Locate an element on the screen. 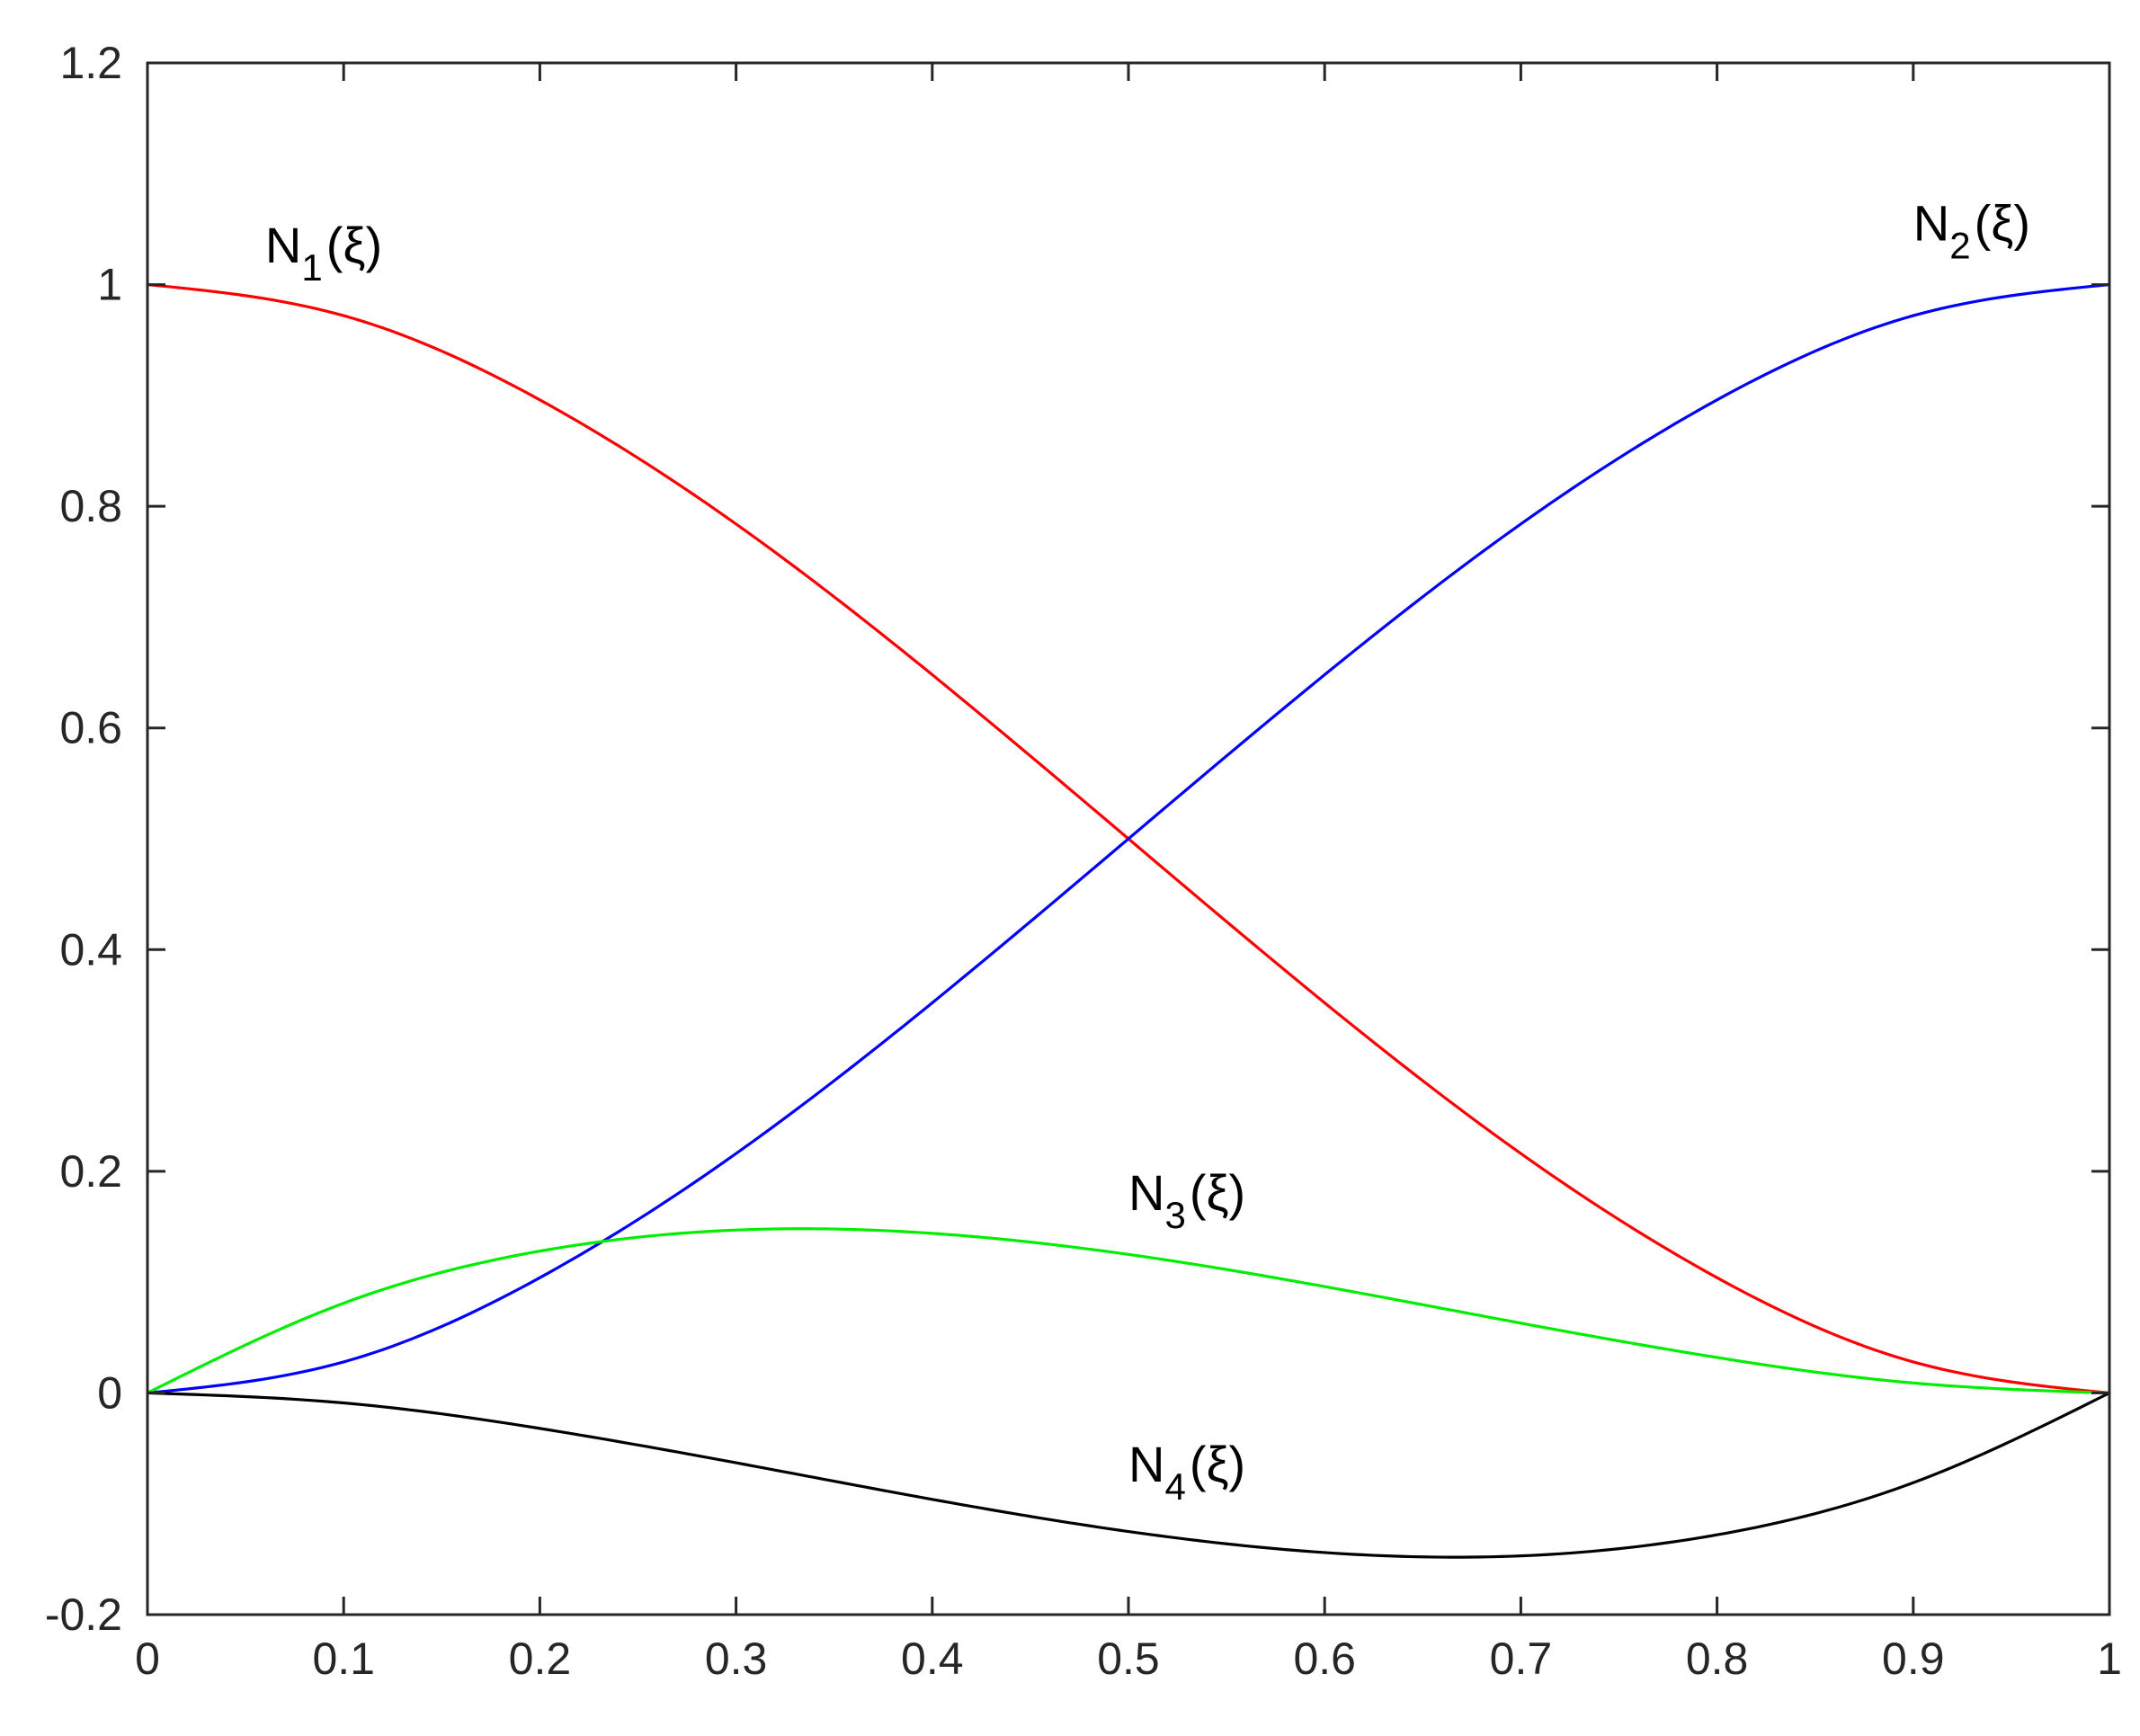 The width and height of the screenshot is (2140, 1736). y-tick-label: 0.4 is located at coordinates (90, 949).